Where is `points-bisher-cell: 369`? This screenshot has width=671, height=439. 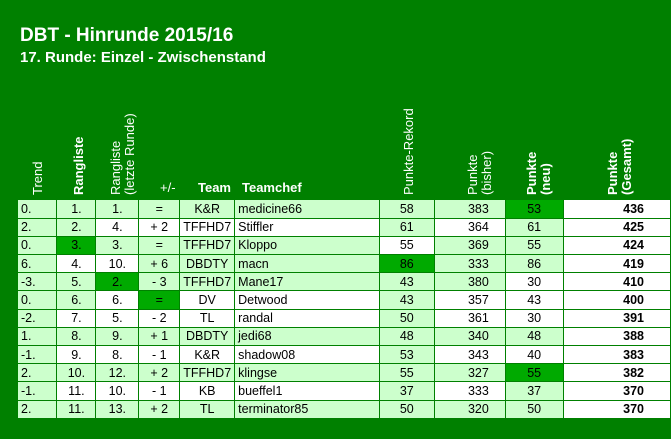
points-bisher-cell: 369 is located at coordinates (470, 246).